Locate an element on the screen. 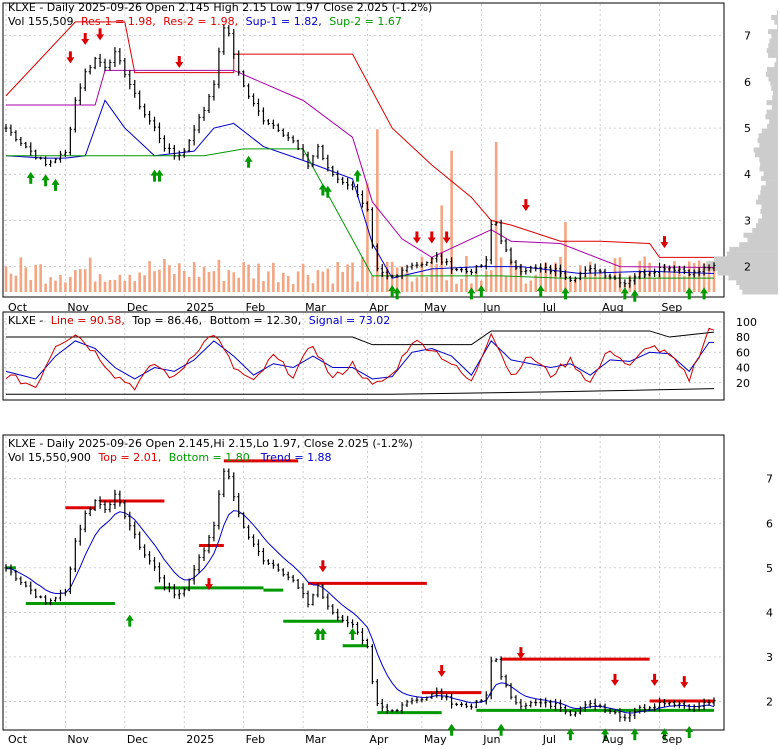  panel3-x-tick-label: Apr is located at coordinates (379, 739).